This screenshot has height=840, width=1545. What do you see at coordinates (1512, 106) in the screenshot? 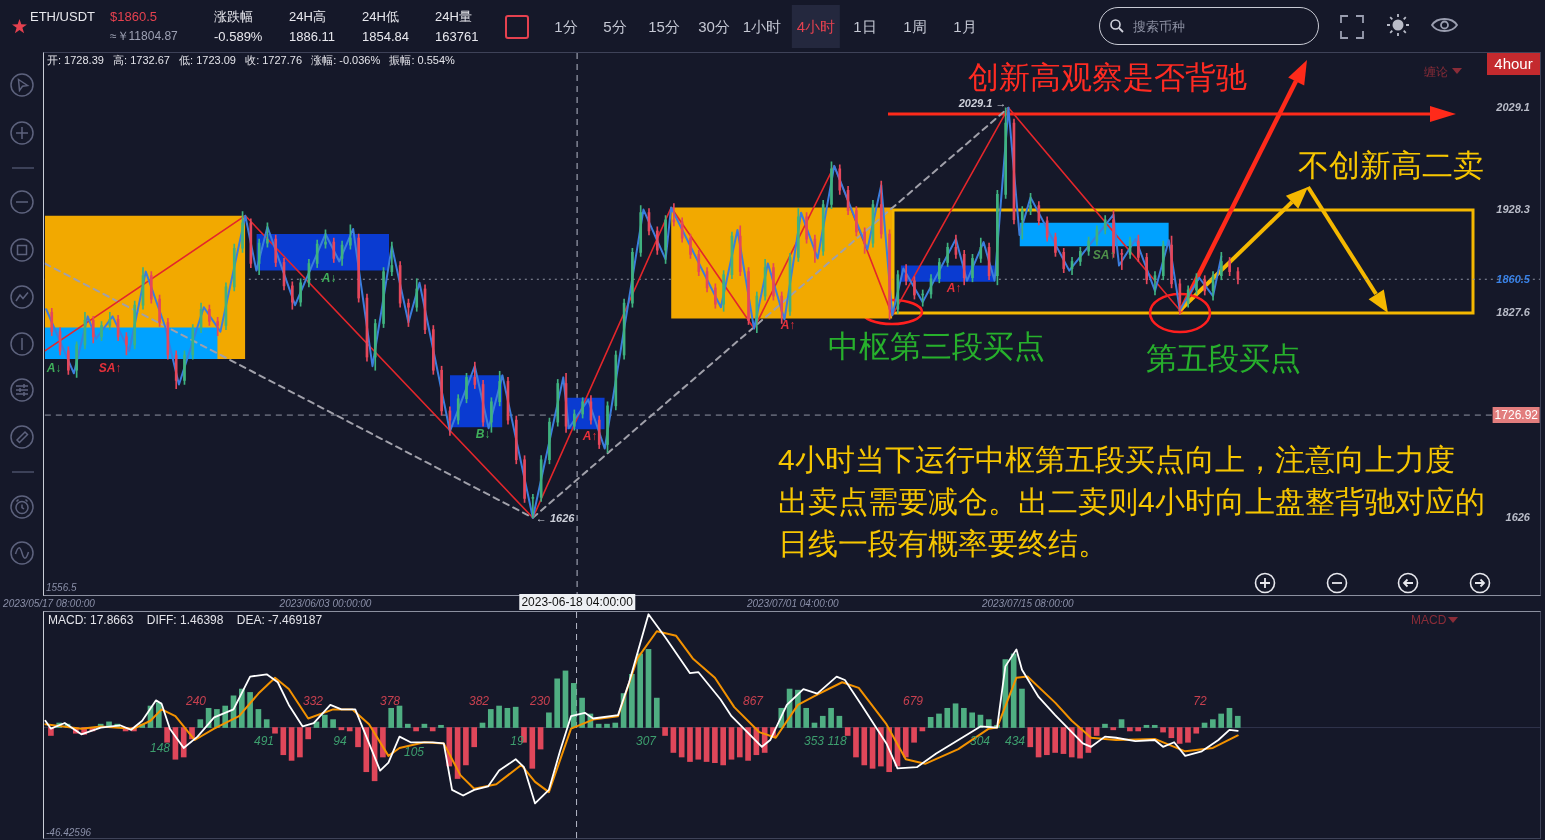
I see `y-tick-label: 2029.1` at bounding box center [1512, 106].